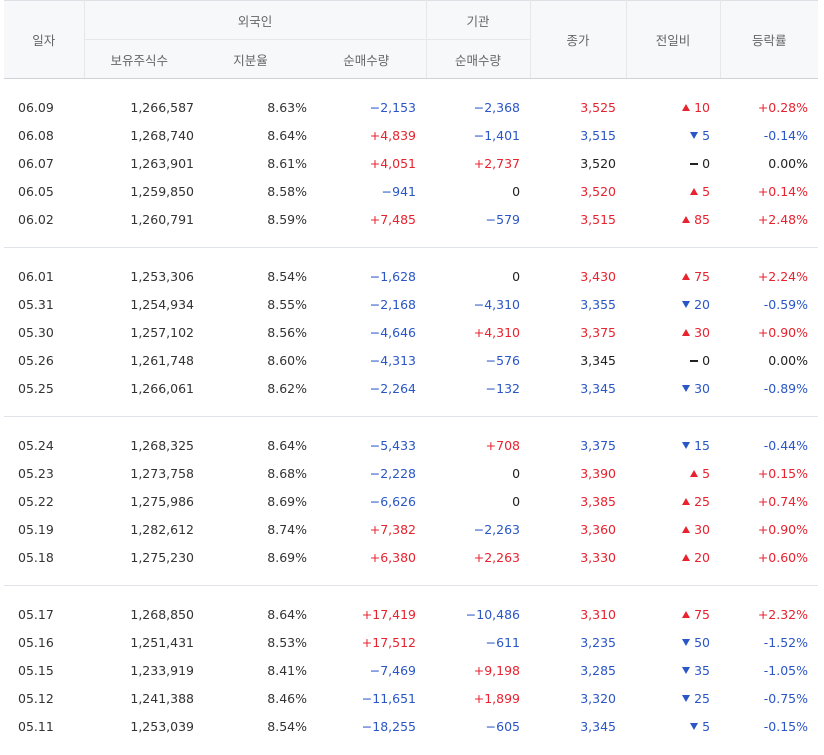  What do you see at coordinates (162, 501) in the screenshot?
I see `row-holdings: 1,275,986` at bounding box center [162, 501].